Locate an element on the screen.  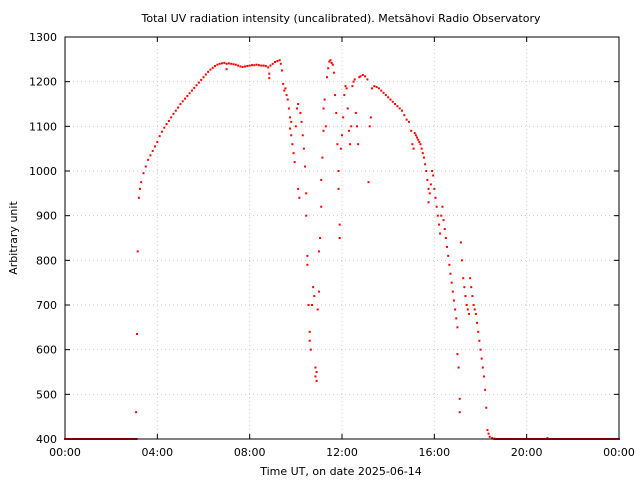
y-tick-label: 1100 is located at coordinates (43, 126).